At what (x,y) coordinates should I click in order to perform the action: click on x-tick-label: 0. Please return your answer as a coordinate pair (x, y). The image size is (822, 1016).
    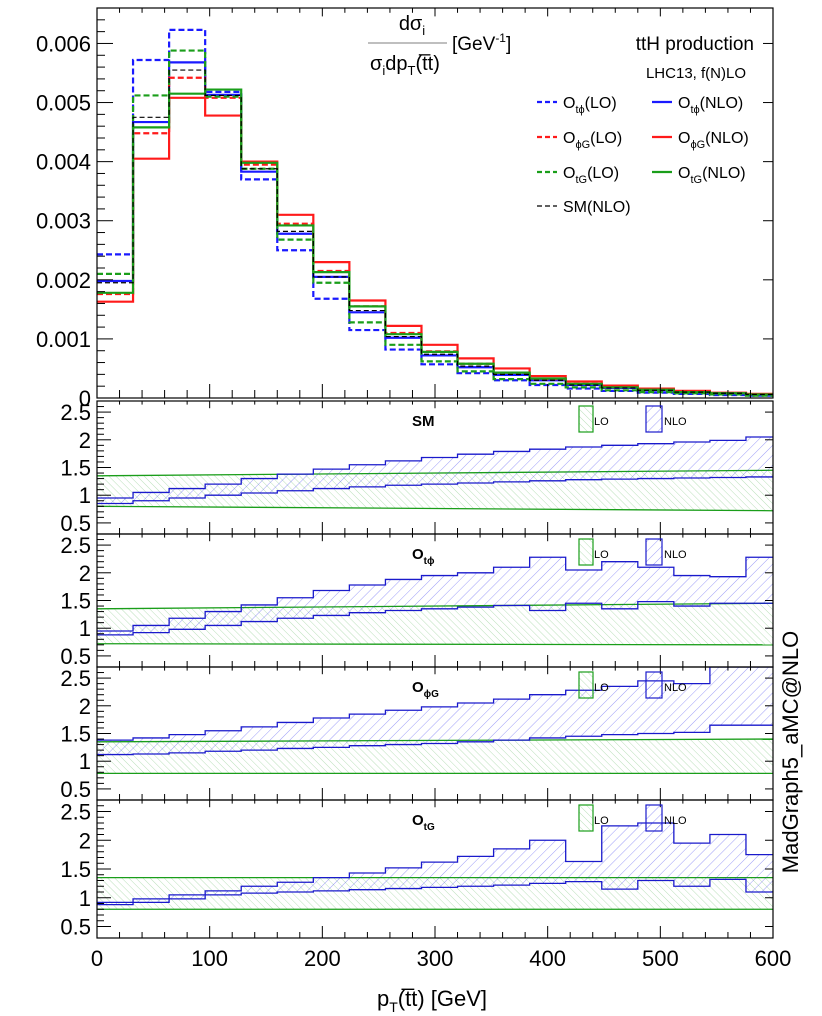
    Looking at the image, I should click on (97, 958).